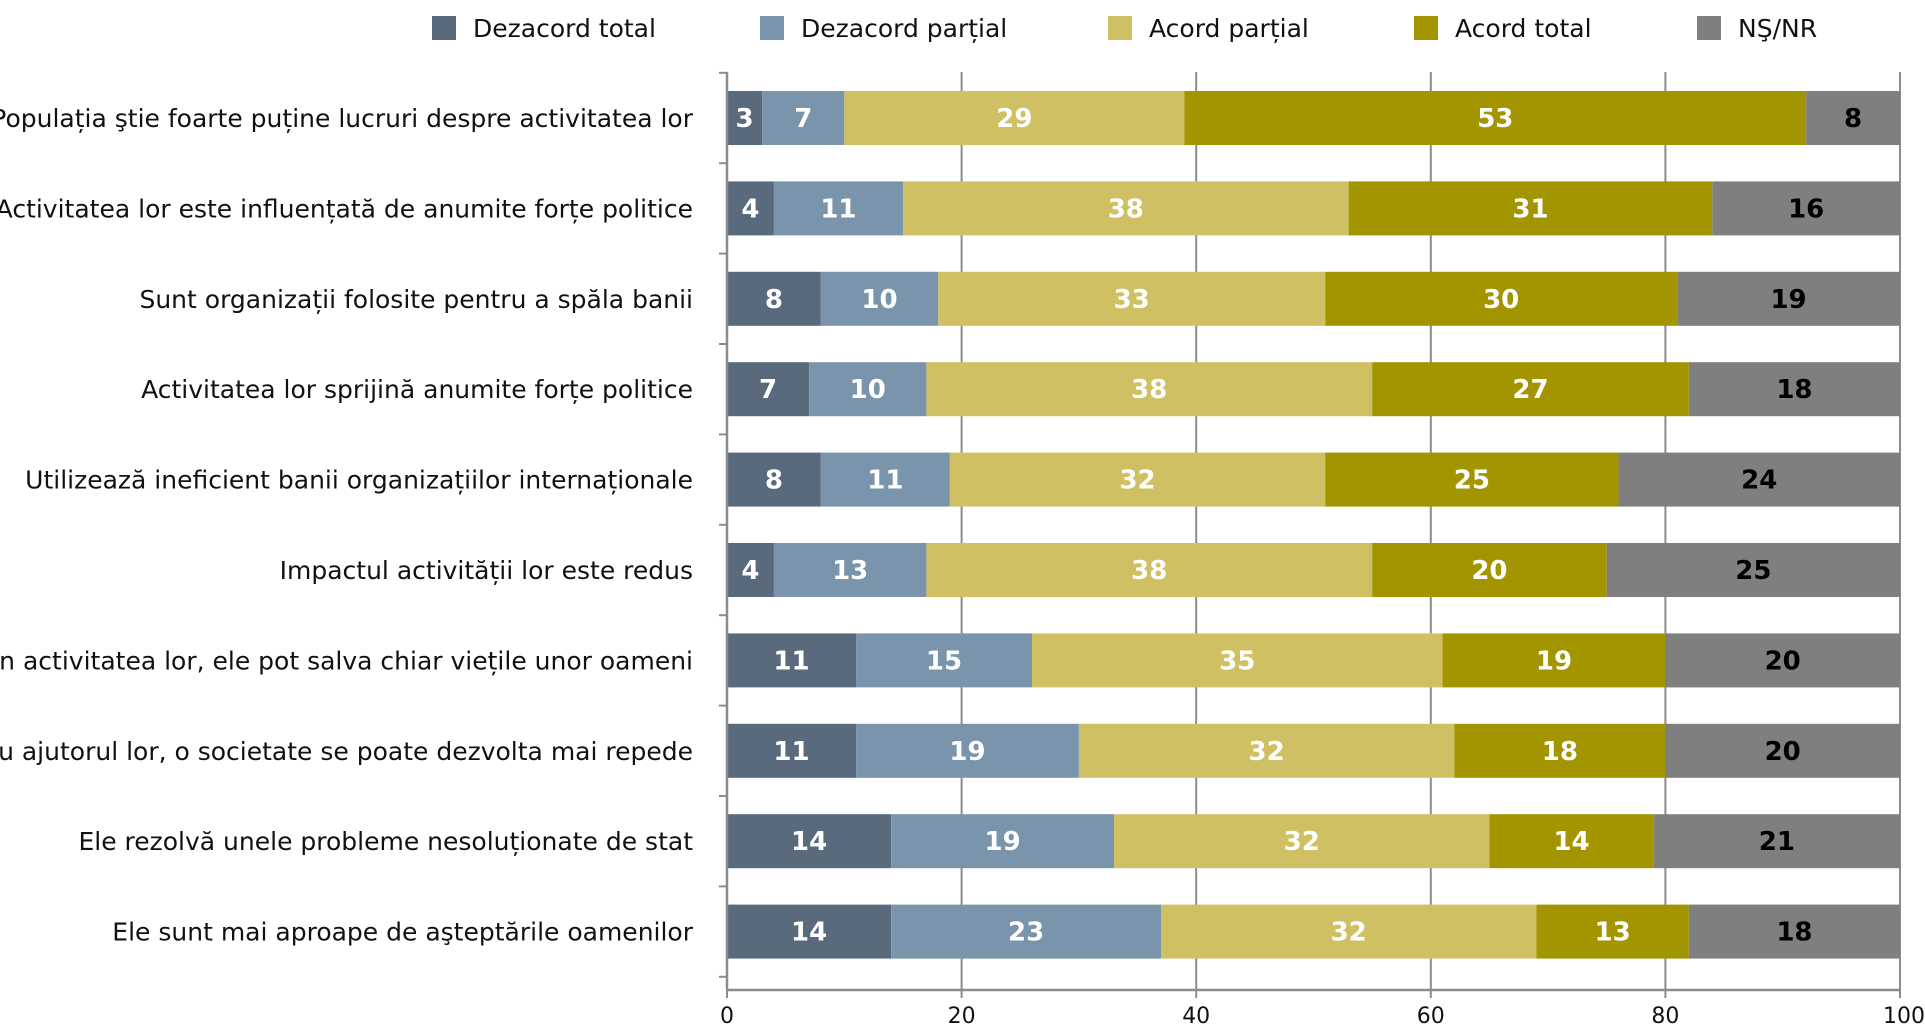  I want to click on bar-row: 4 13 38 20 25, so click(1313, 570).